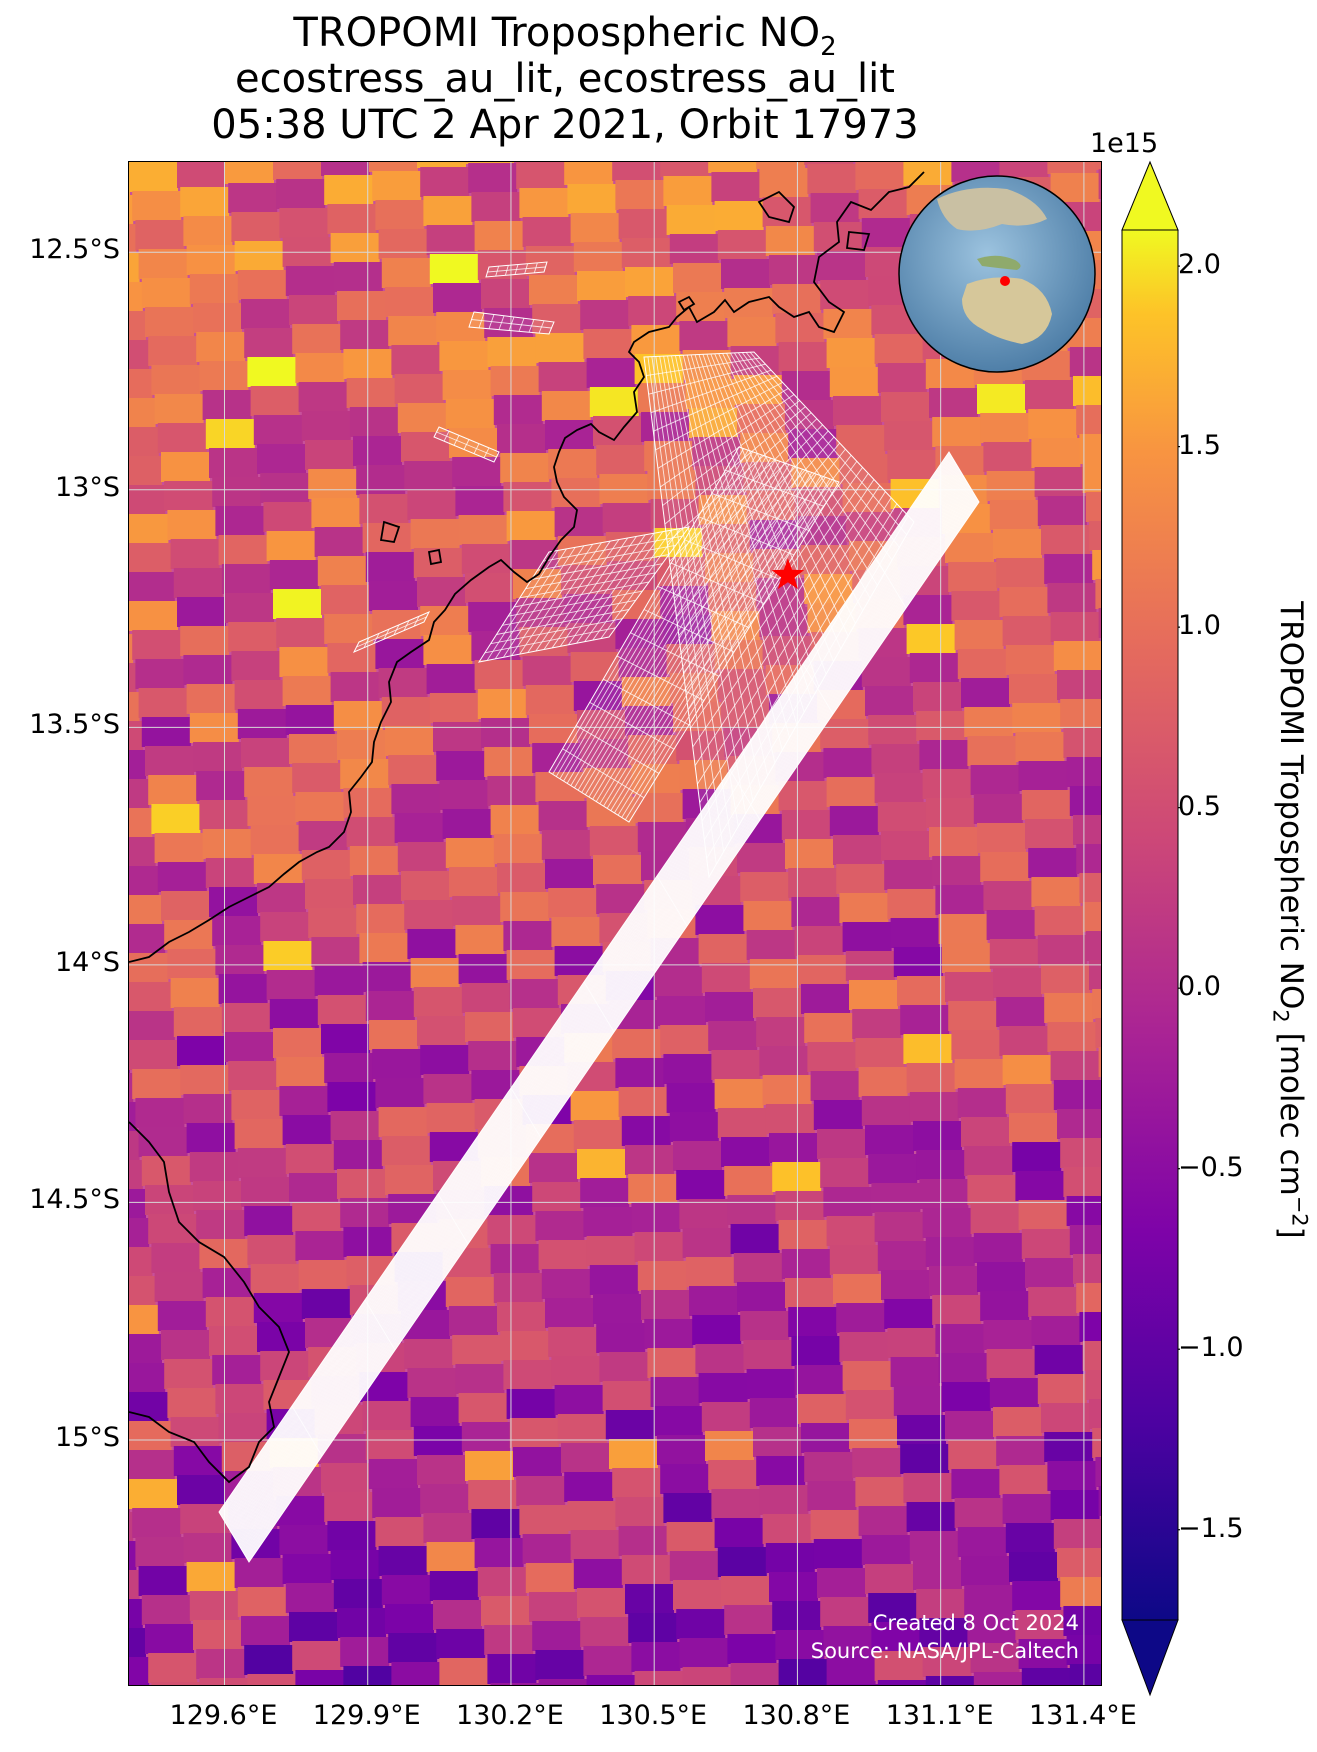 The height and width of the screenshot is (1752, 1317). What do you see at coordinates (1082, 1715) in the screenshot?
I see `lon-tick-label: 131.4°E` at bounding box center [1082, 1715].